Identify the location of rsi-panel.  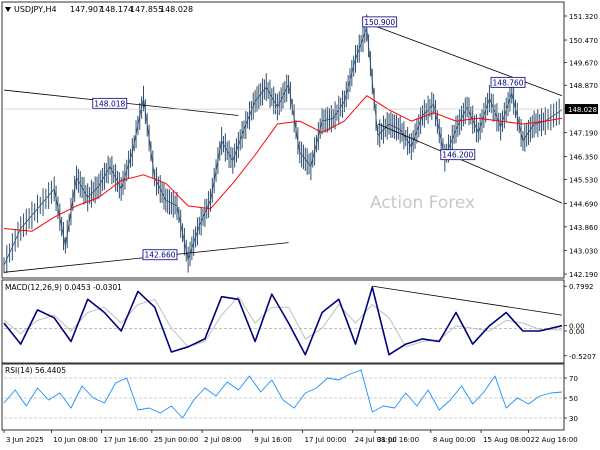
(283, 394).